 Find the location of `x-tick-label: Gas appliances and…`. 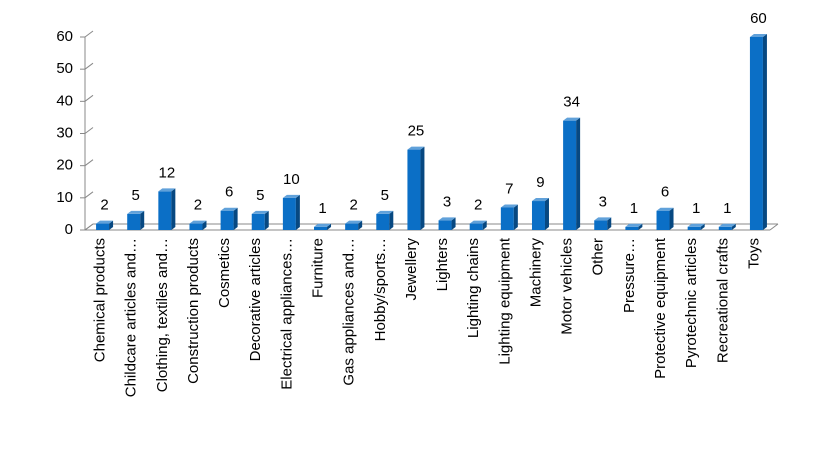

x-tick-label: Gas appliances and… is located at coordinates (349, 312).